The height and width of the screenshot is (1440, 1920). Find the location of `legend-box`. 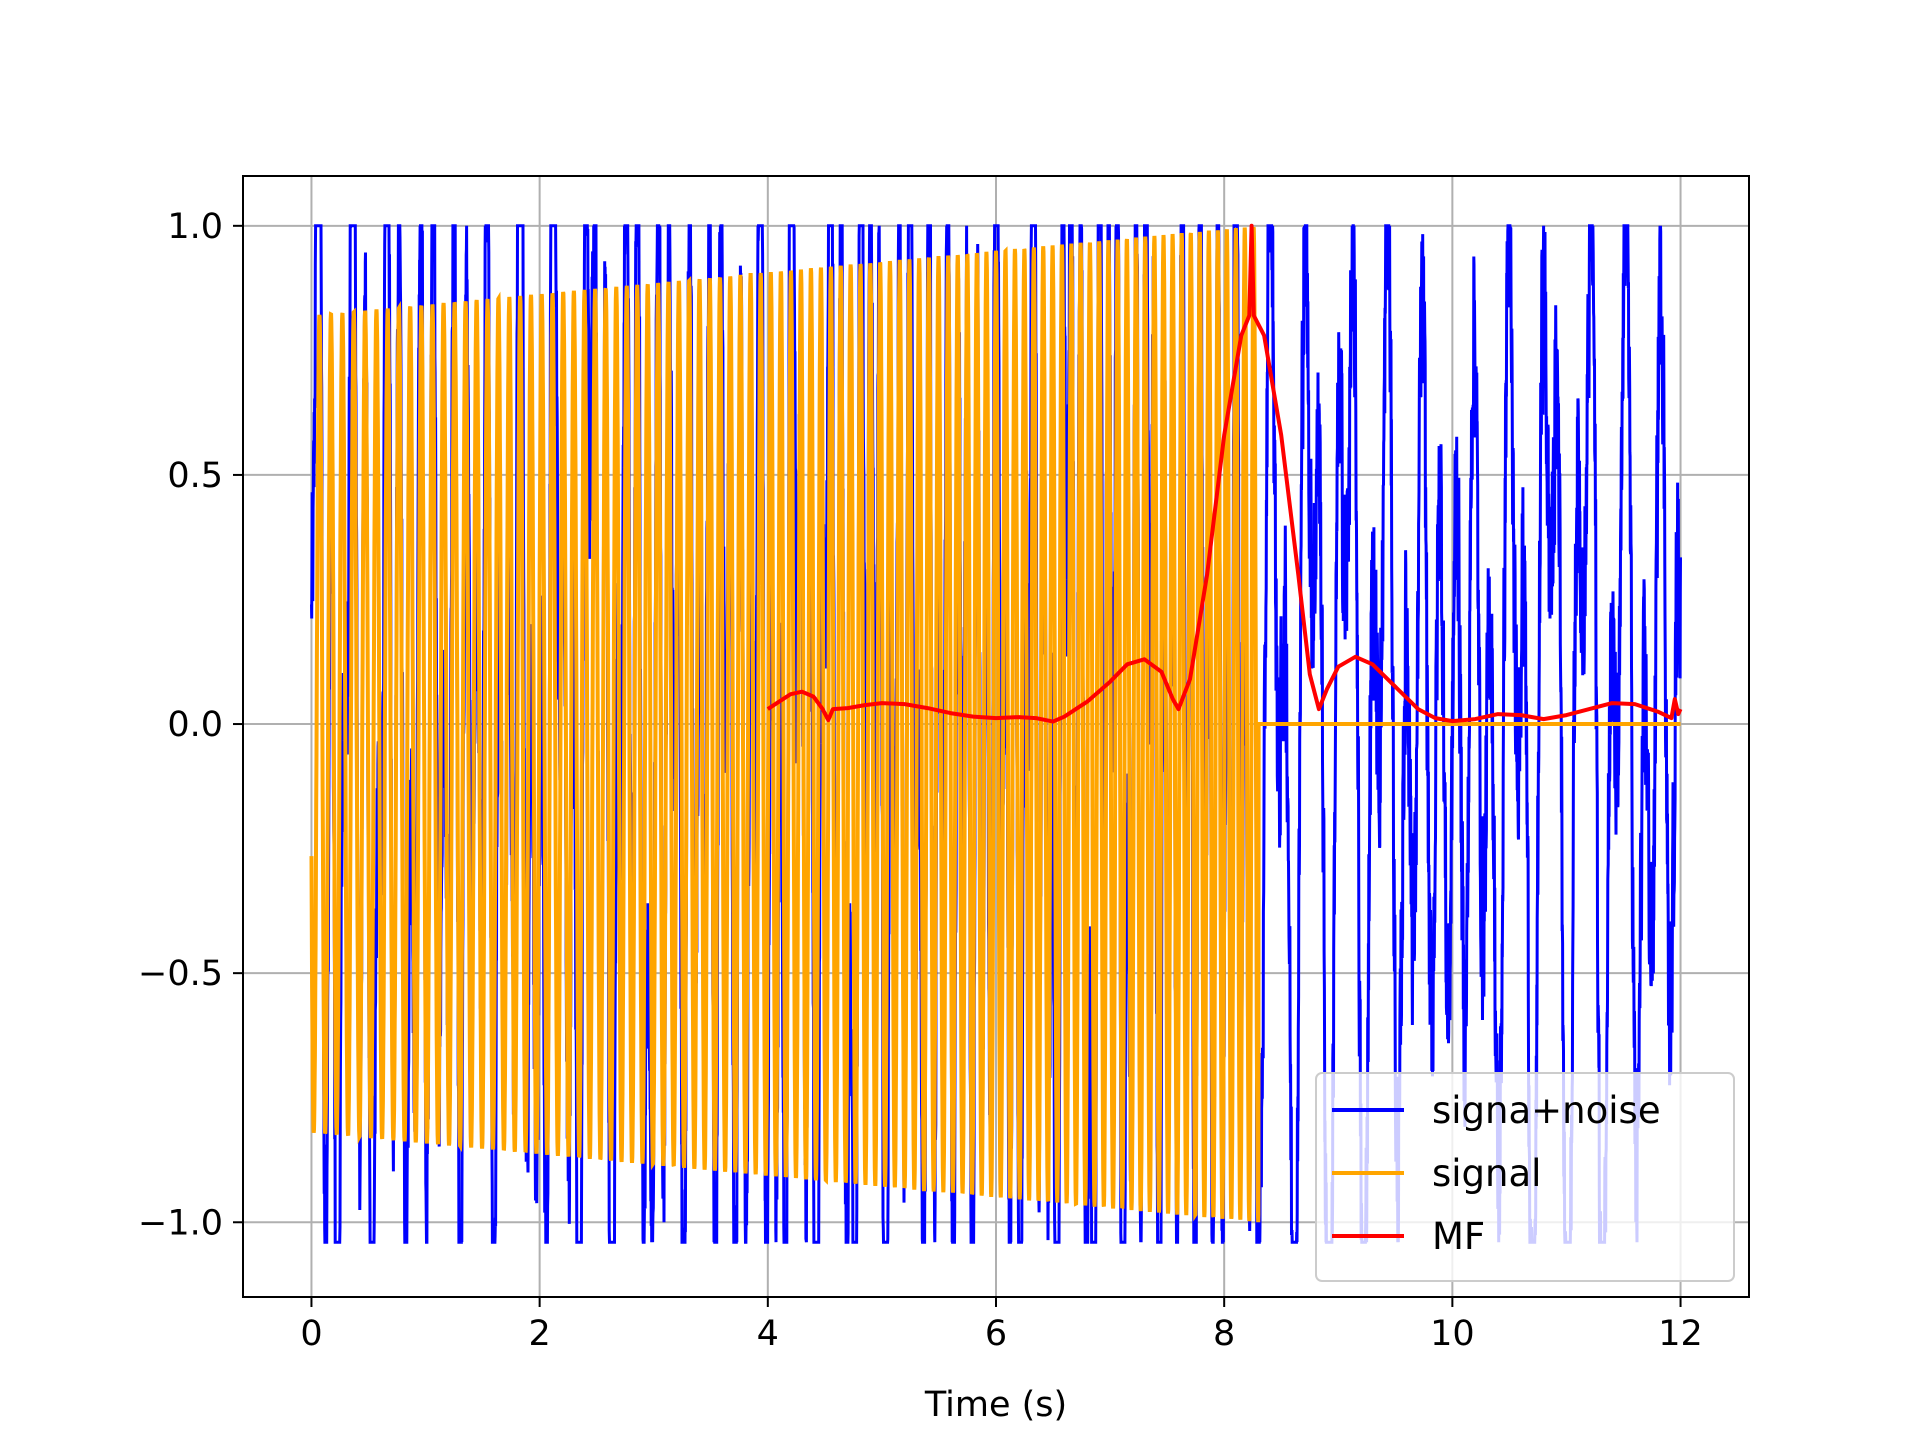

legend-box is located at coordinates (1525, 1177).